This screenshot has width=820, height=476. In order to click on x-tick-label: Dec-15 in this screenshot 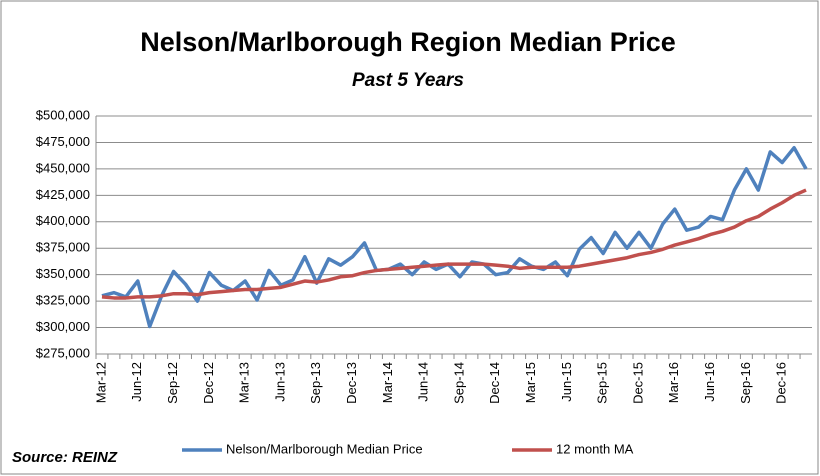, I will do `click(637, 383)`.